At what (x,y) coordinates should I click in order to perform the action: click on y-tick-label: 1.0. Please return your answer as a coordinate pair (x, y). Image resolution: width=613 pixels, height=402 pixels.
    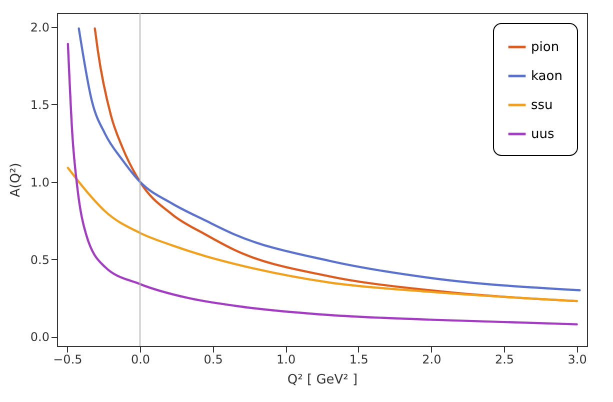
    Looking at the image, I should click on (40, 182).